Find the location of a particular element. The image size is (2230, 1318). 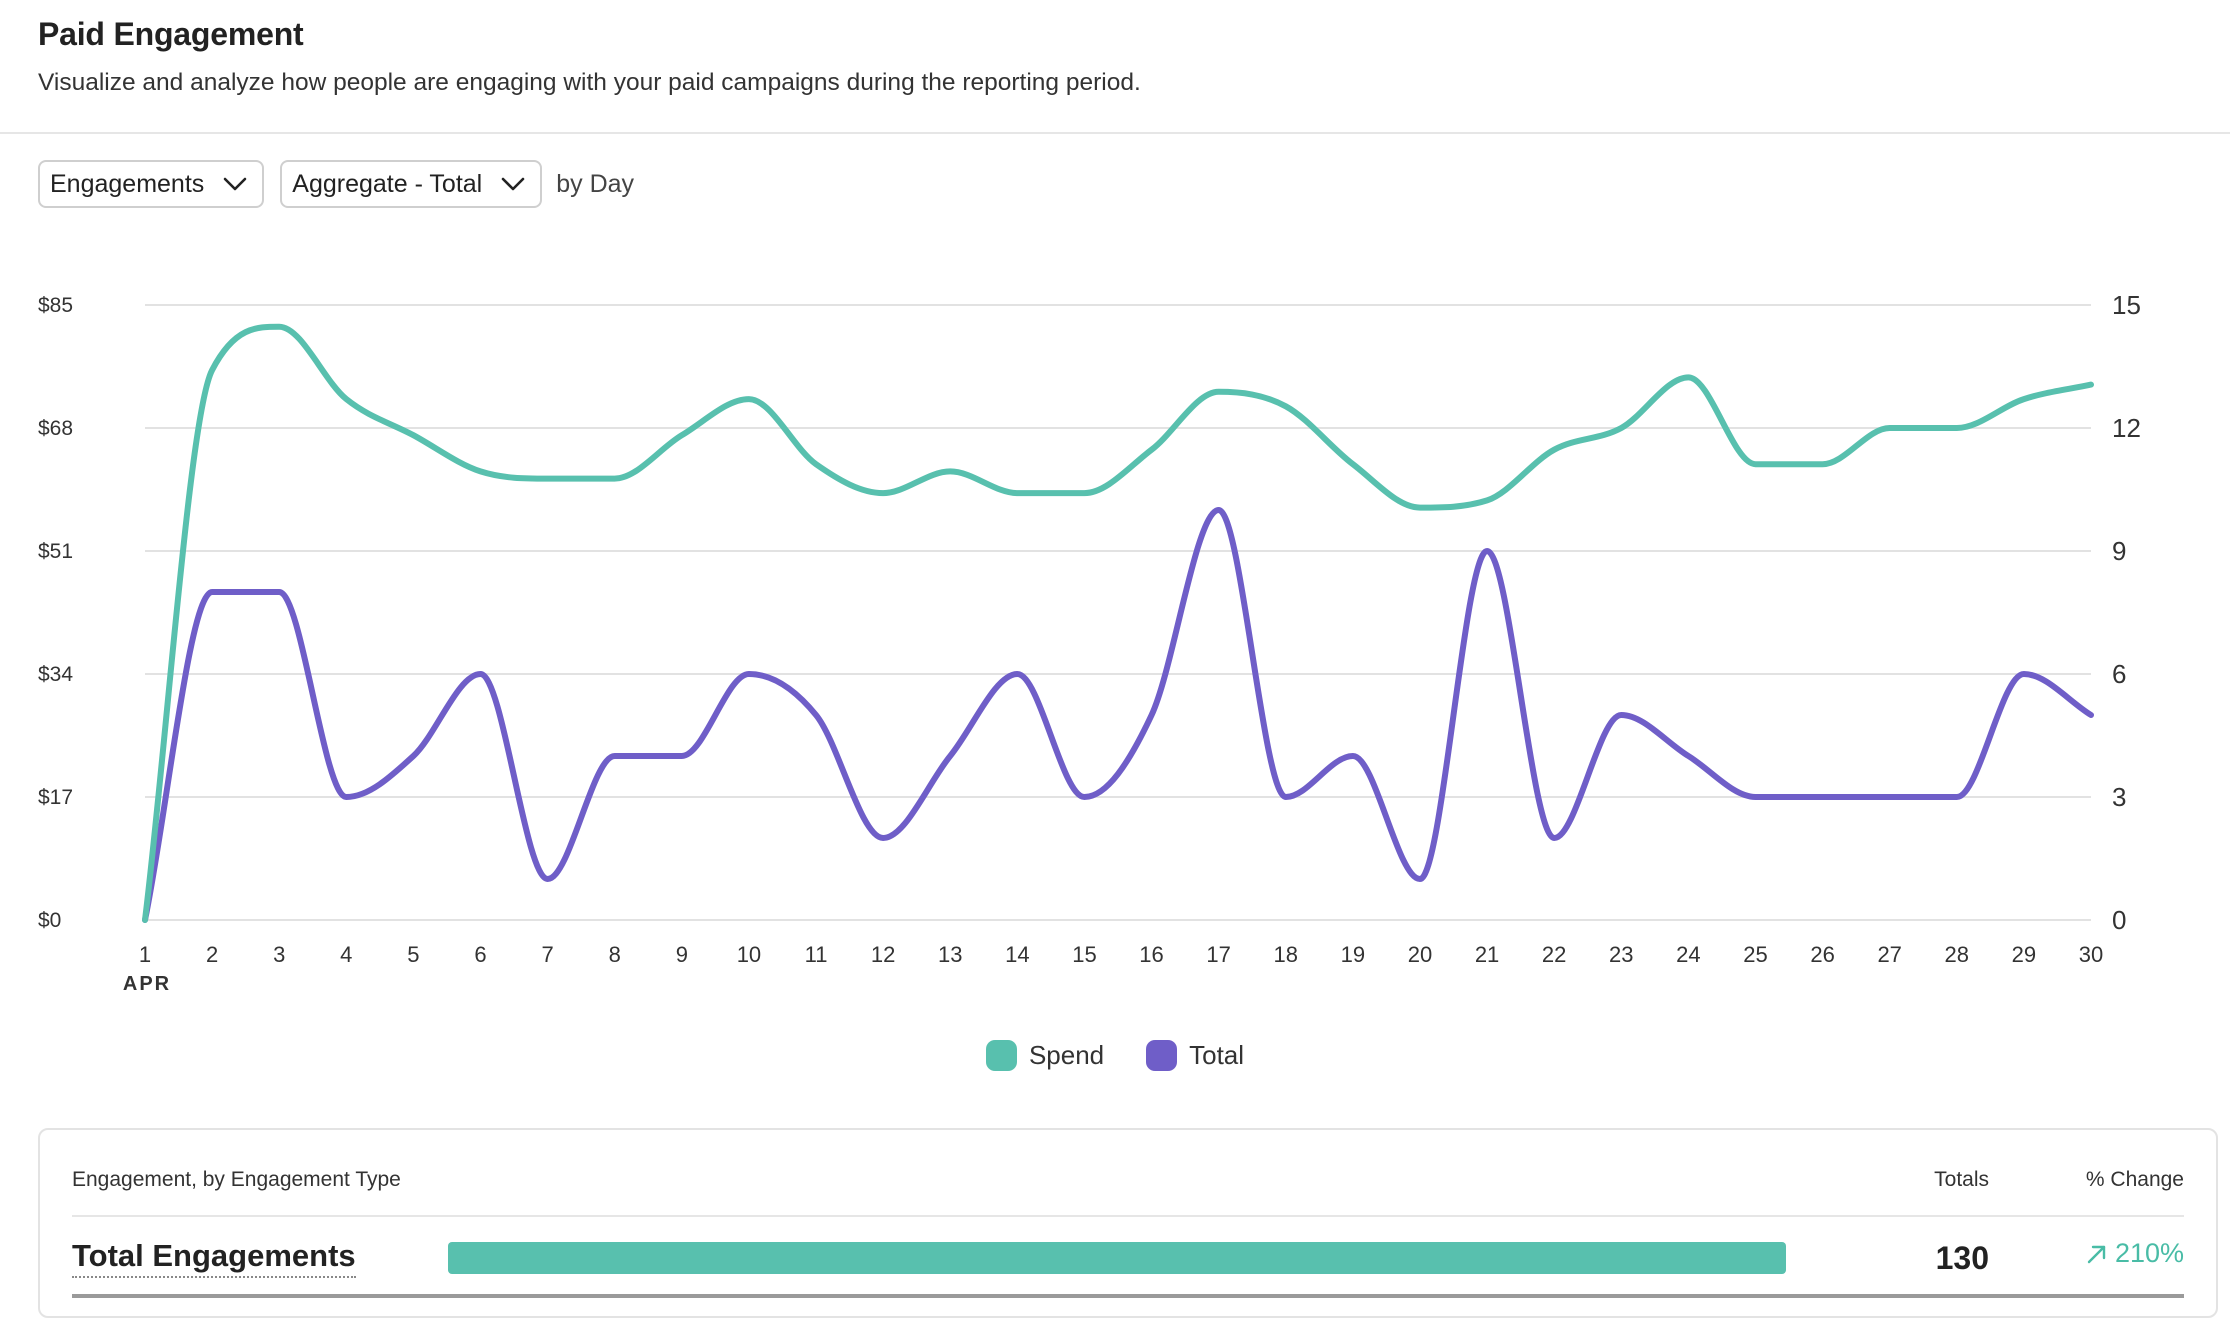

x-tick-label: 1 is located at coordinates (145, 954).